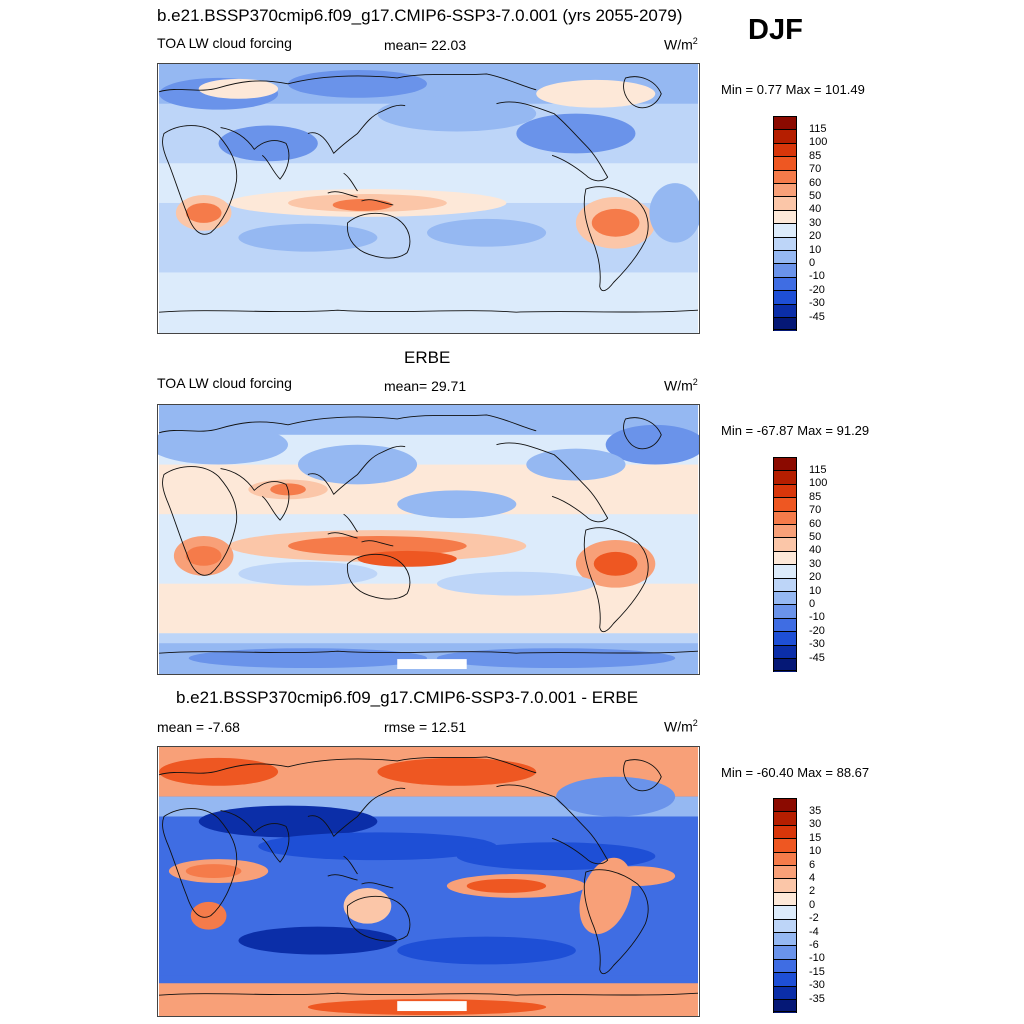  I want to click on panel-1-stats: Min = 0.77 Max = 101.49, so click(793, 89).